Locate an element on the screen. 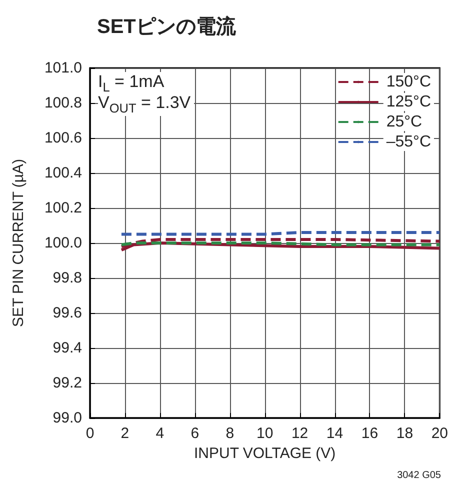 This screenshot has height=486, width=451. x-tick-label: 16 is located at coordinates (369, 433).